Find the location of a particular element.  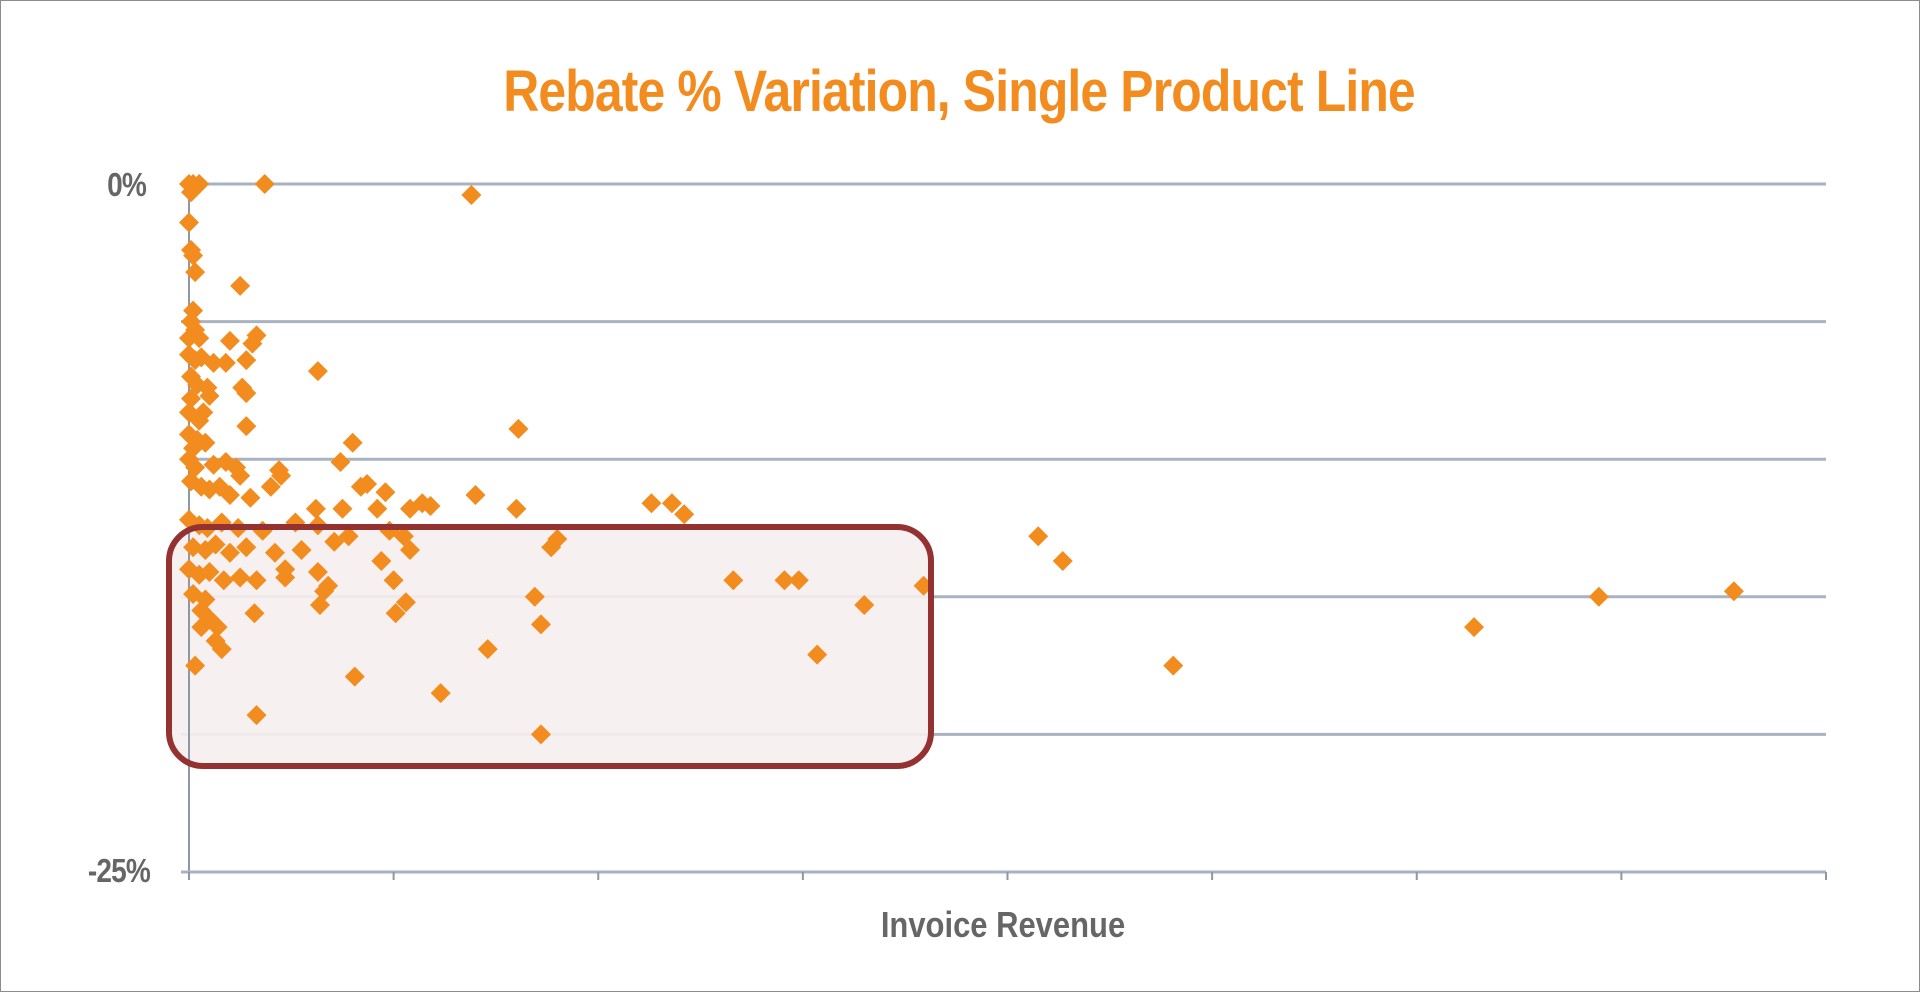

highlight-box-fill is located at coordinates (550, 646).